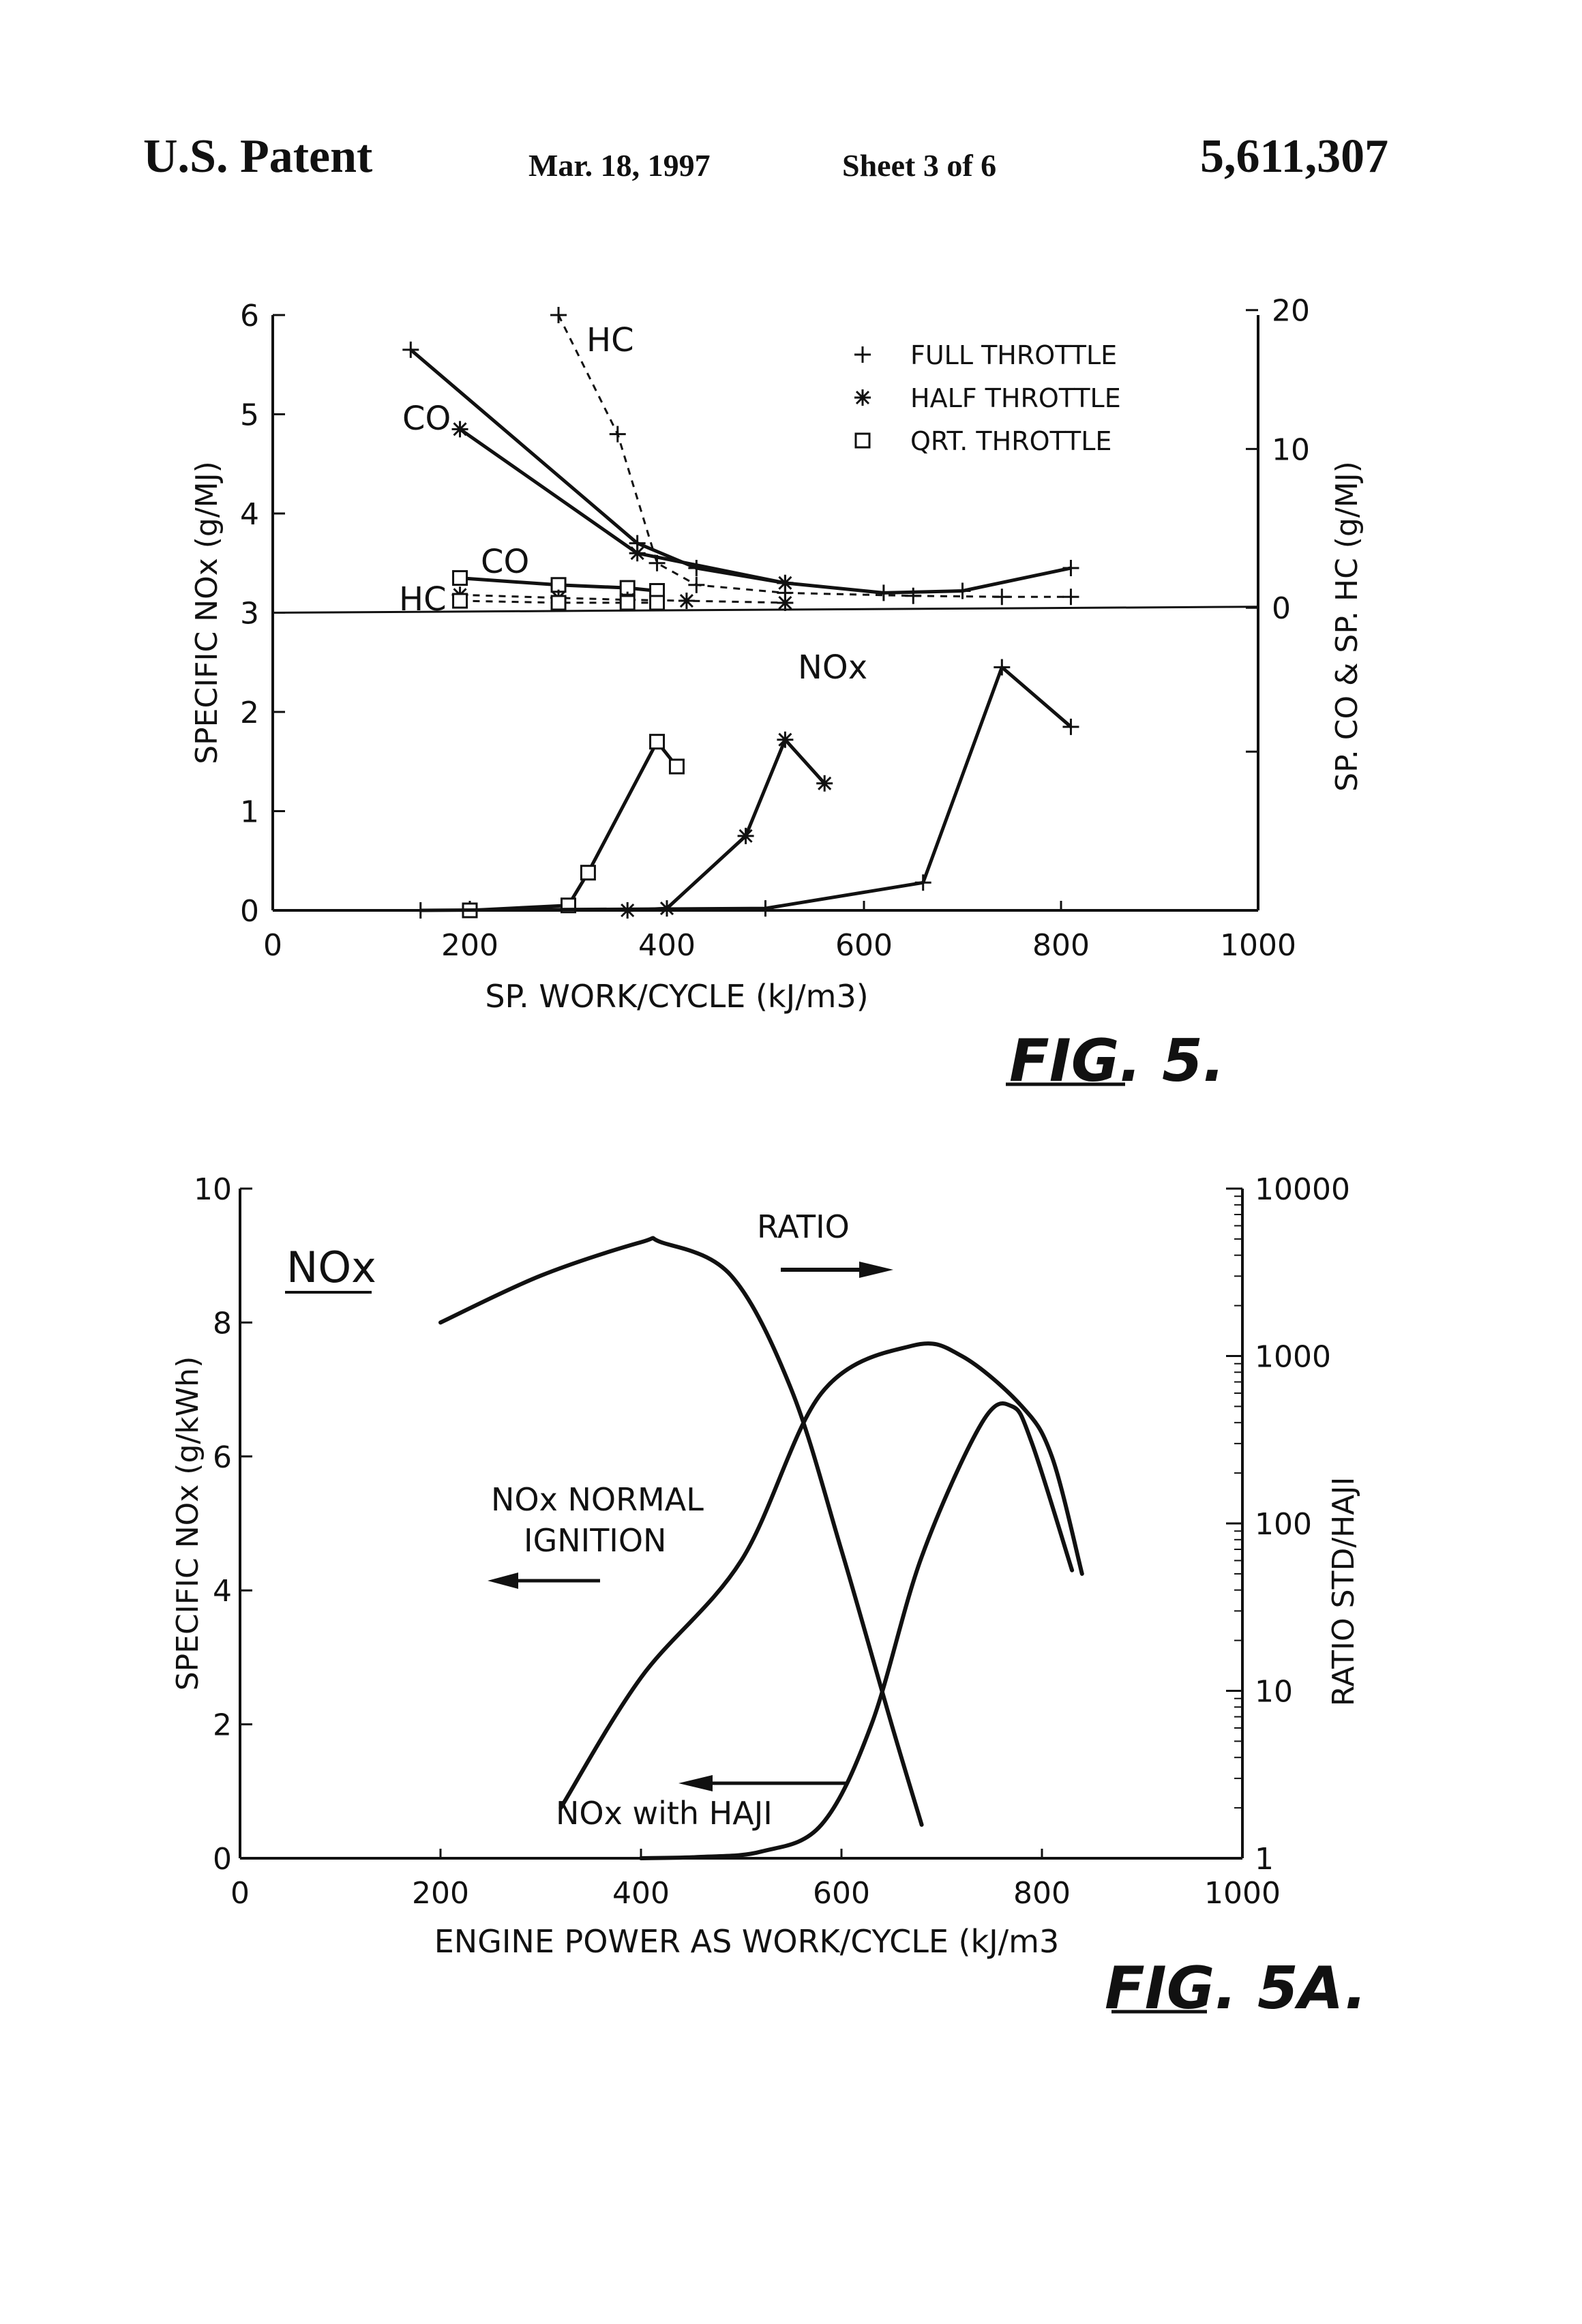  I want to click on fig5a-x-tick-label: 600, so click(841, 1893).